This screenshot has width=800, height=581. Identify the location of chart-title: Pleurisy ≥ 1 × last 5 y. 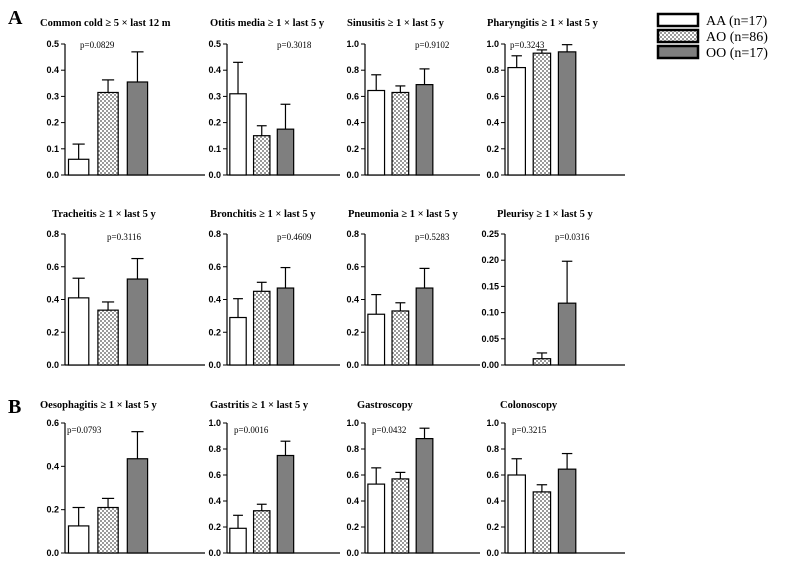
(545, 214).